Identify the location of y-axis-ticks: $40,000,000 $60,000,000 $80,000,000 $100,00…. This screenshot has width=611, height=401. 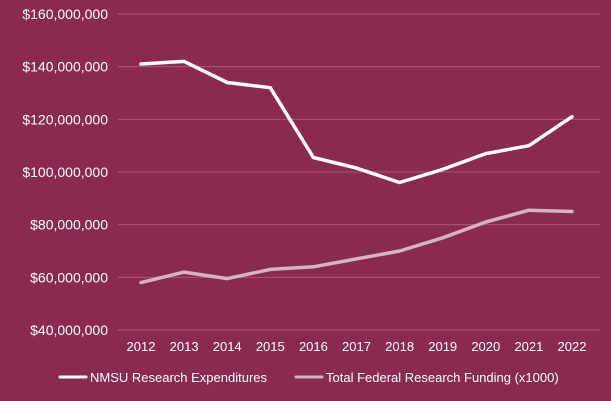
(65, 172).